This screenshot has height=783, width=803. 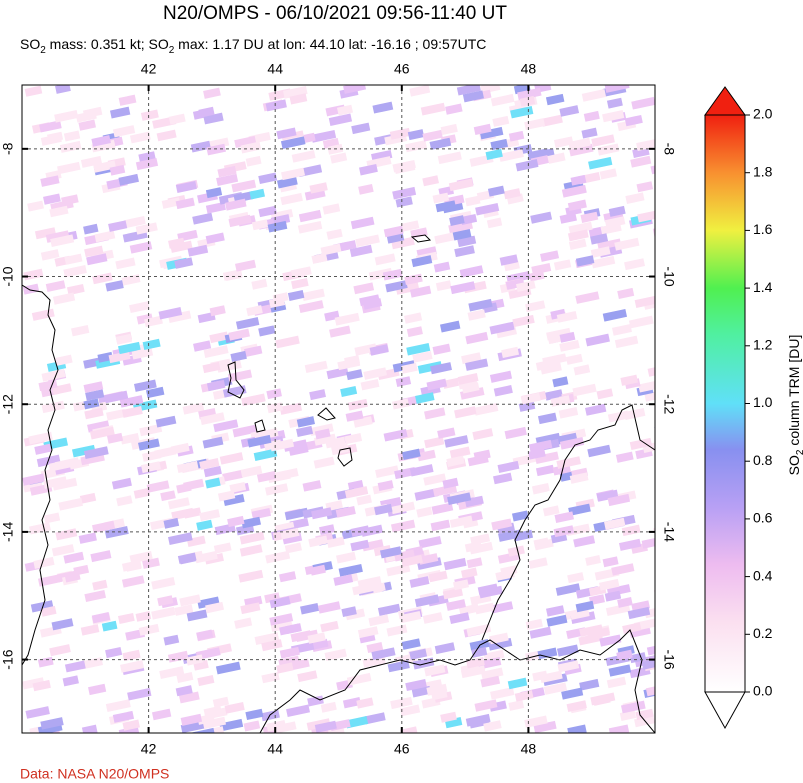 I want to click on text-part: SO, so click(x=794, y=465).